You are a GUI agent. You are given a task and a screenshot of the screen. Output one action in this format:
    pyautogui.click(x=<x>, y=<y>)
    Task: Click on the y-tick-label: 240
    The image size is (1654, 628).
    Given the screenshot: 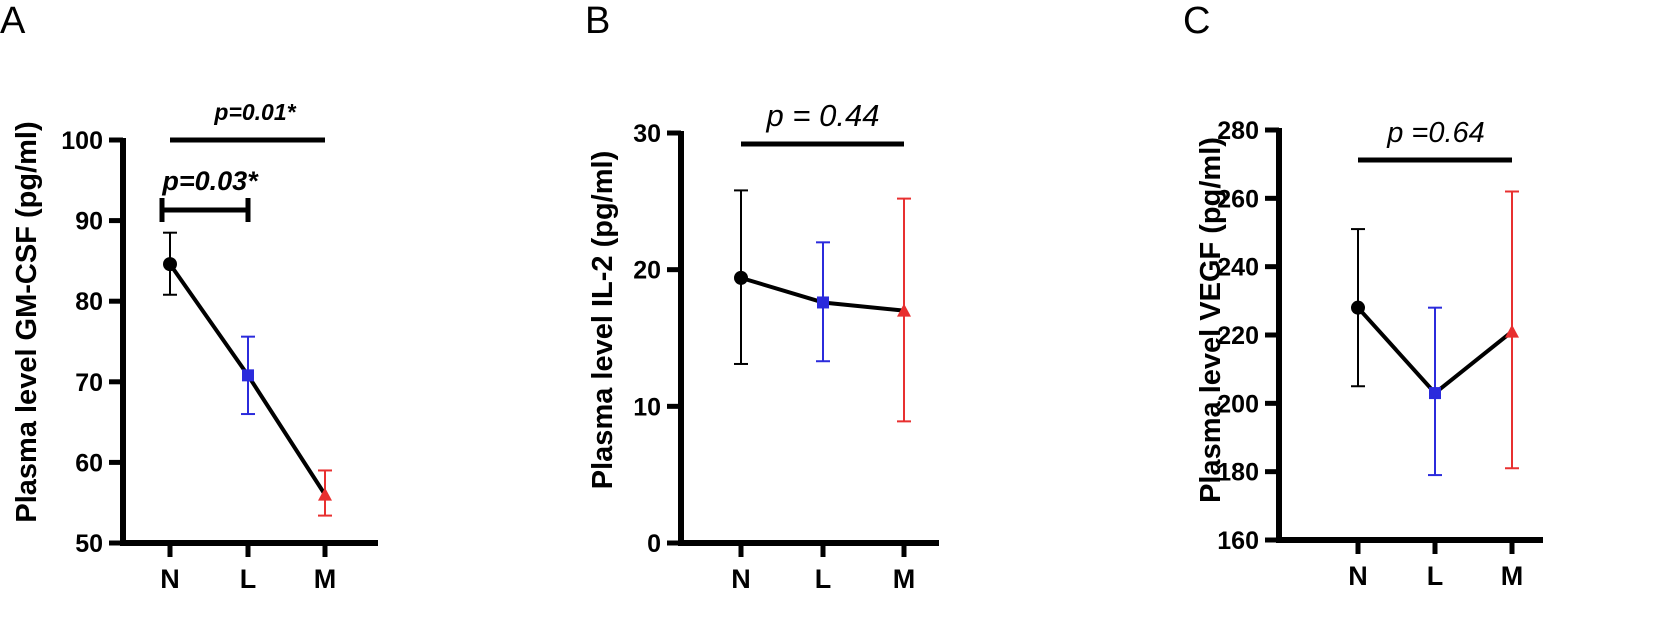 What is the action you would take?
    pyautogui.click(x=1238, y=268)
    